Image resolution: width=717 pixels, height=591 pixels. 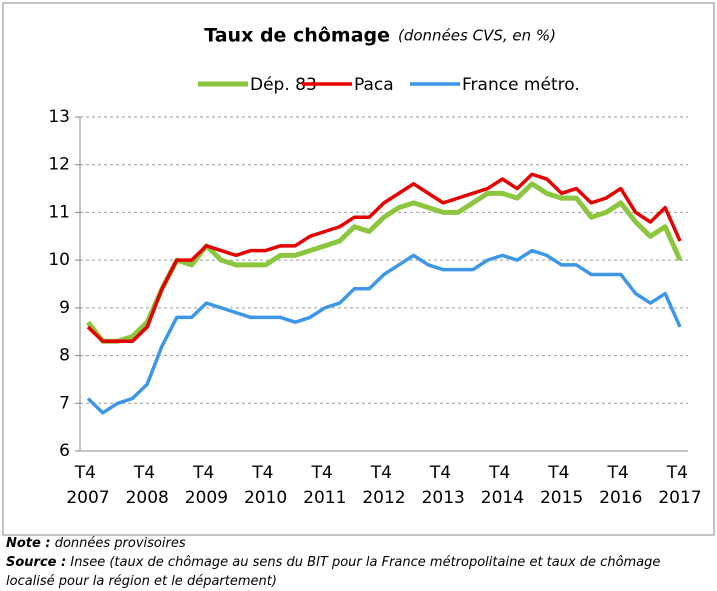 I want to click on x-tick-label: T4 2017, so click(x=679, y=485).